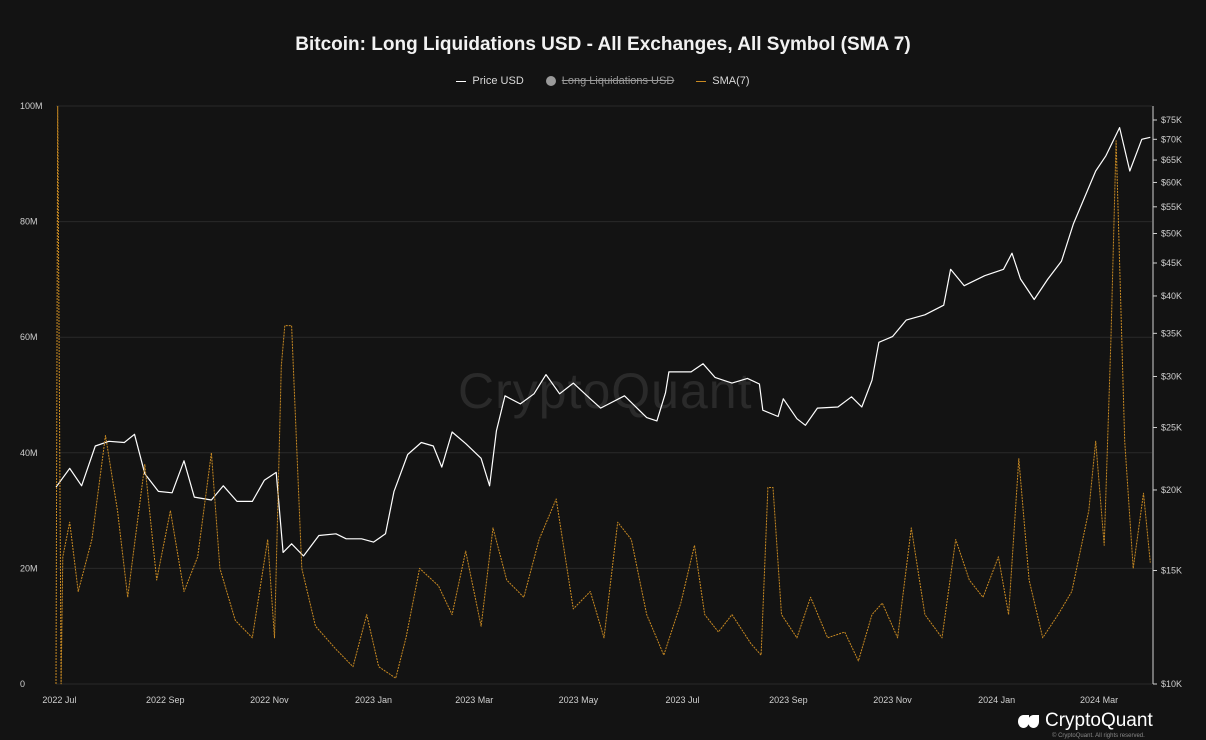 The width and height of the screenshot is (1206, 740). I want to click on legend-liquidations-label: Long Liquidations USD, so click(618, 81).